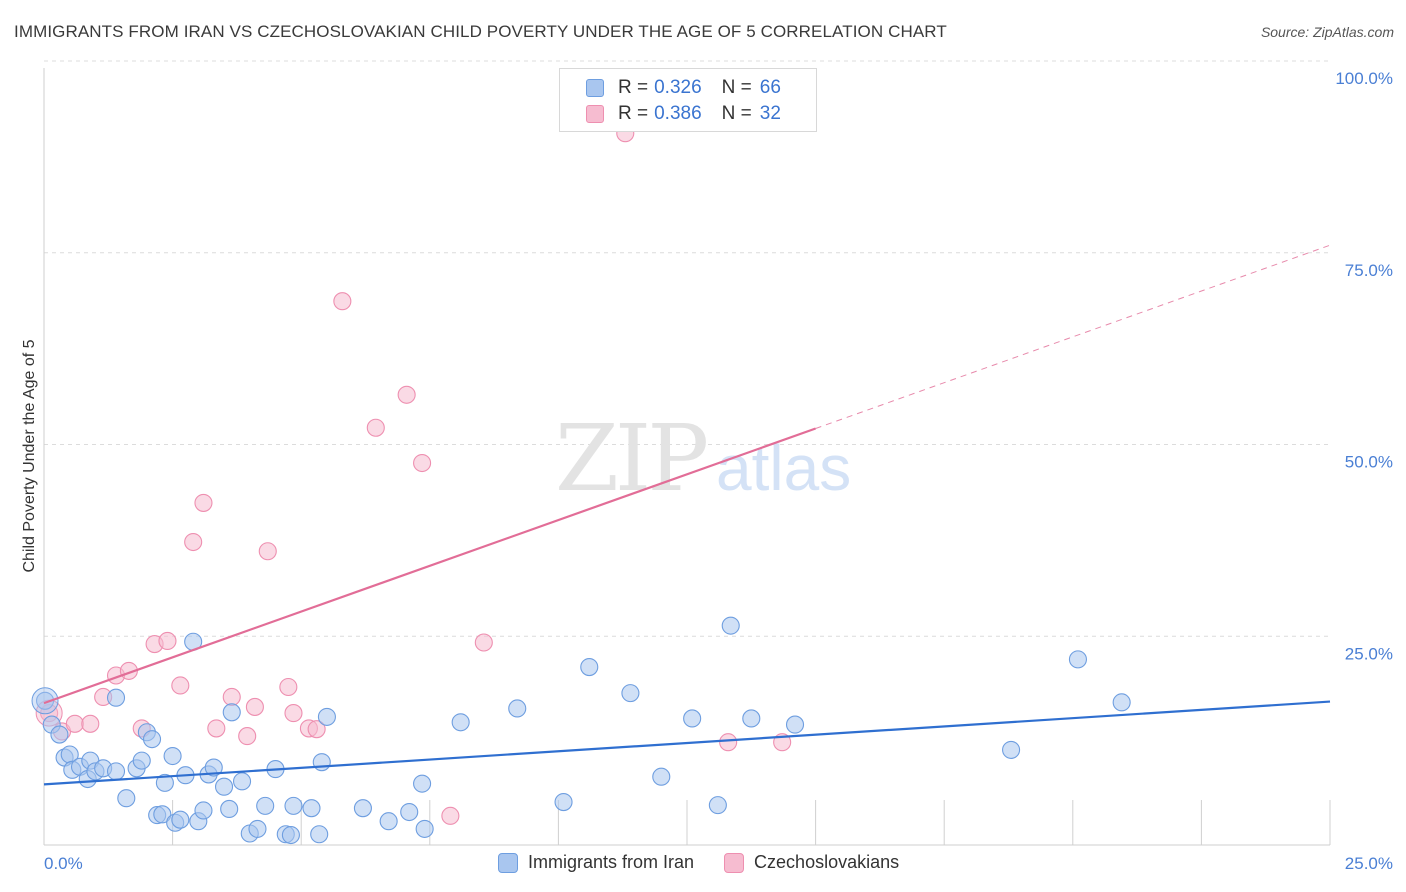  What do you see at coordinates (678, 87) in the screenshot?
I see `legend-r-value: 0.326` at bounding box center [678, 87].